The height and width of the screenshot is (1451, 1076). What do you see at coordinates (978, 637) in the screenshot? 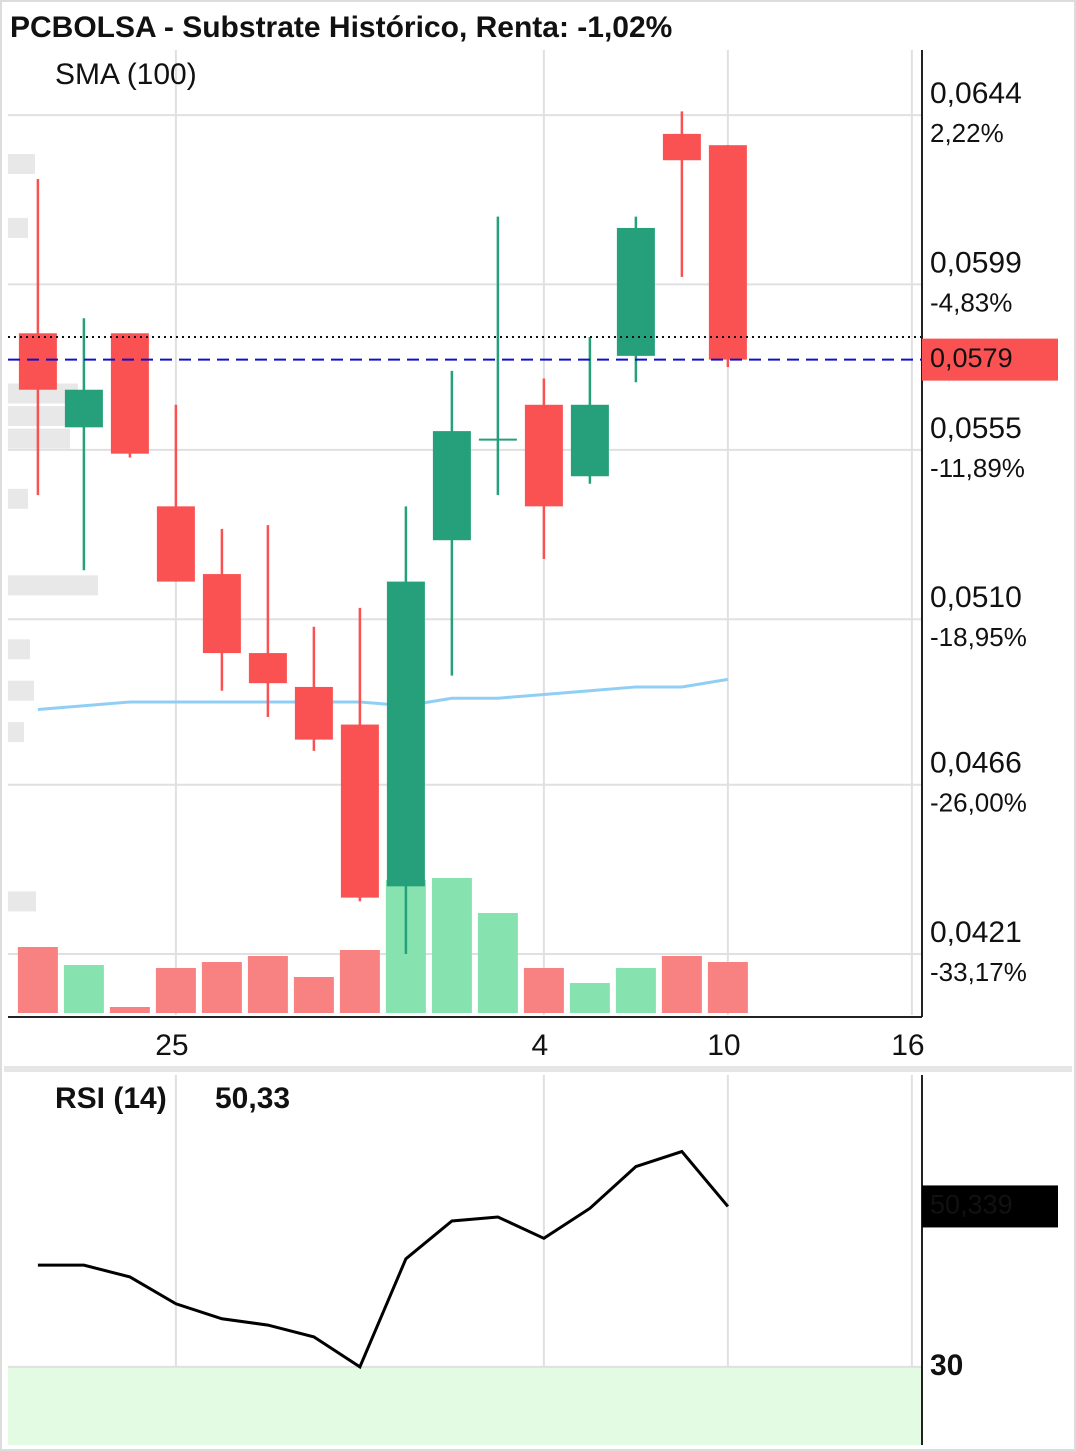
I see `y-tick-change: -18,95%` at bounding box center [978, 637].